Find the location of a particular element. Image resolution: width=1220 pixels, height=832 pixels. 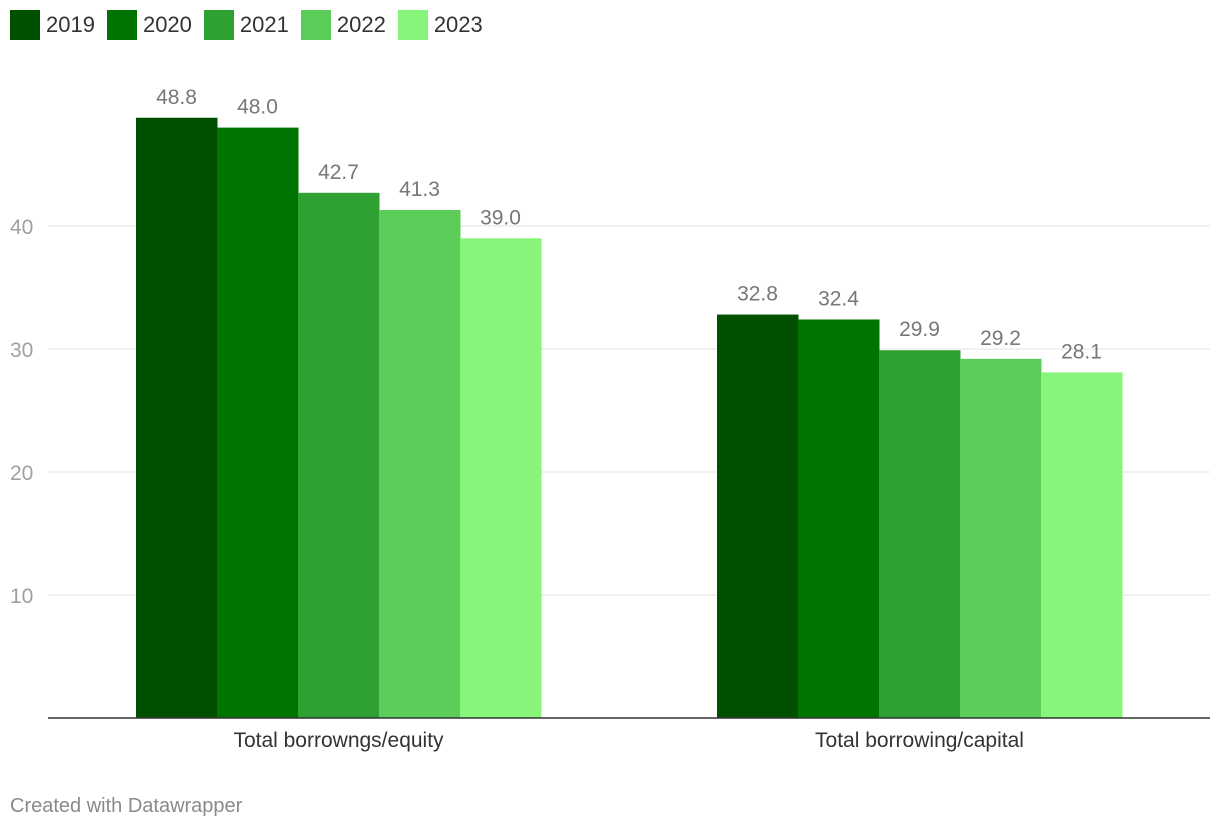

legend-item-2019: 2019 is located at coordinates (52, 25).